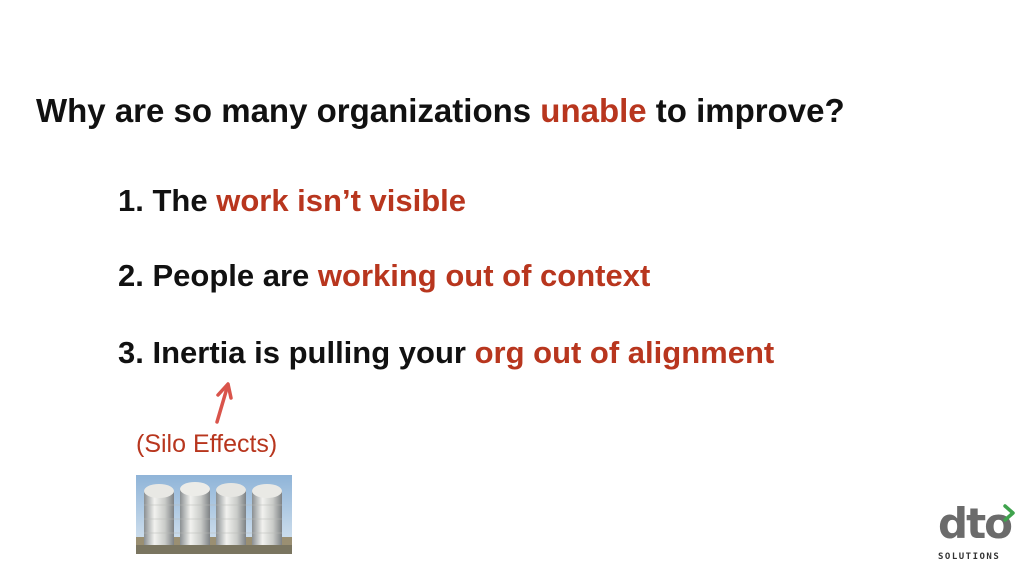 The height and width of the screenshot is (576, 1024). What do you see at coordinates (224, 403) in the screenshot?
I see `hand-drawn-arrow-icon` at bounding box center [224, 403].